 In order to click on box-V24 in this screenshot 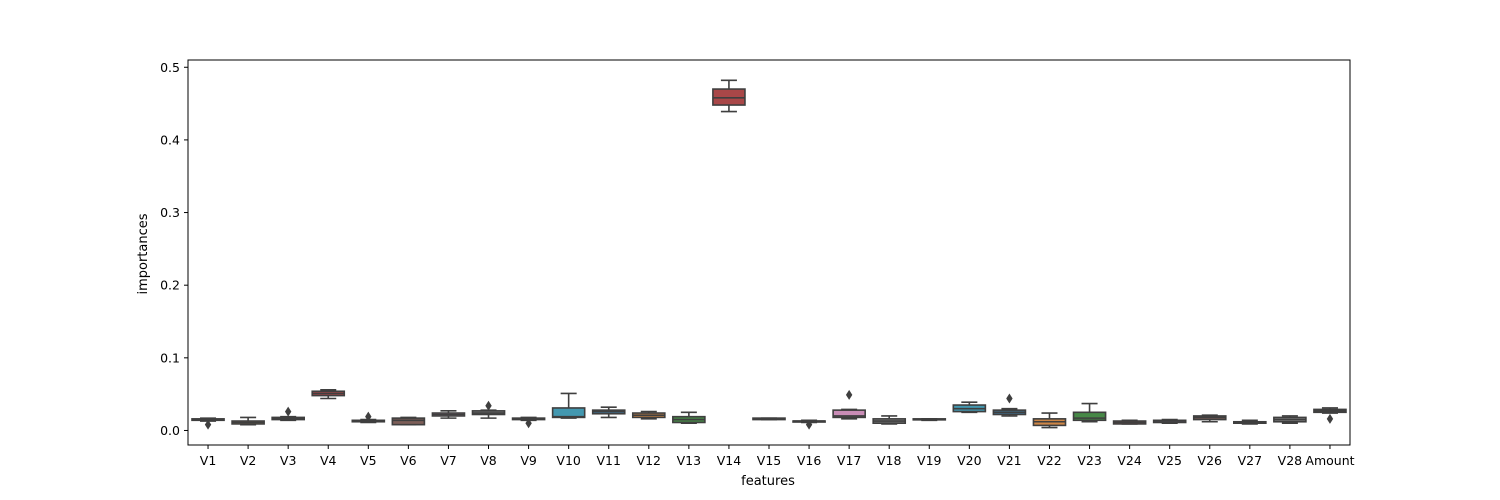, I will do `click(1129, 422)`.